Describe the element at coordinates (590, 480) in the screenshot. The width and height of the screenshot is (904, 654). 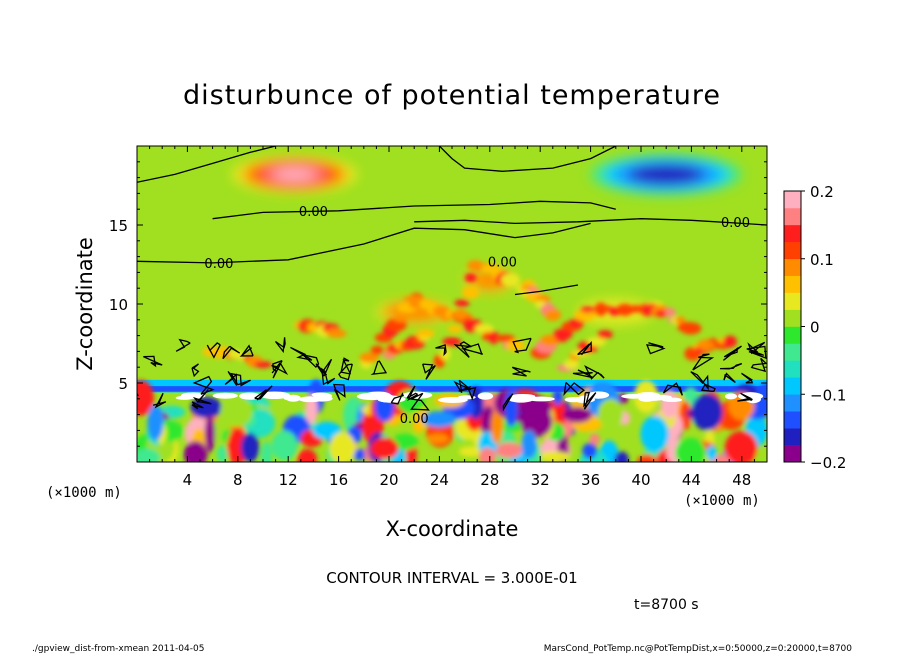
I see `x-tick-label: 36` at that location.